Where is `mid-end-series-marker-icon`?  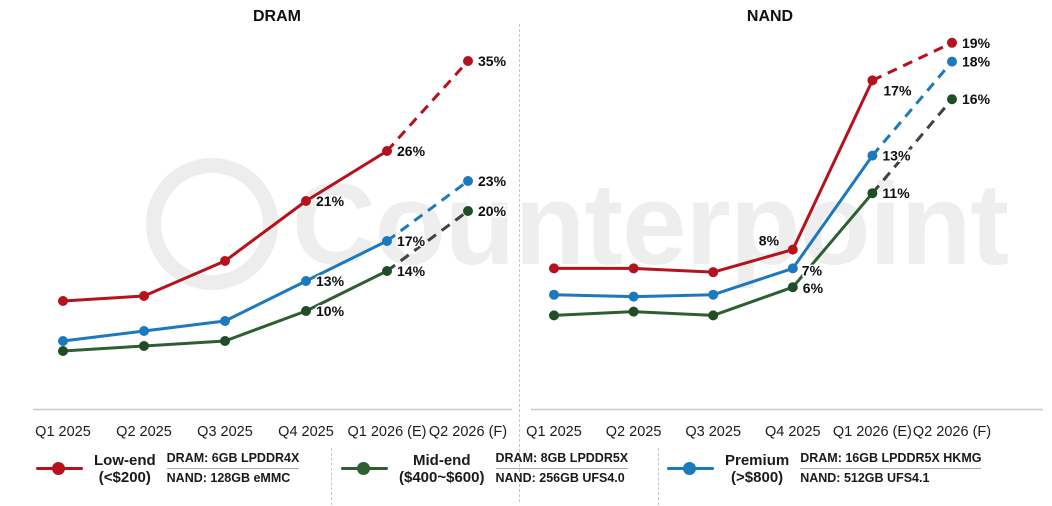 mid-end-series-marker-icon is located at coordinates (364, 468).